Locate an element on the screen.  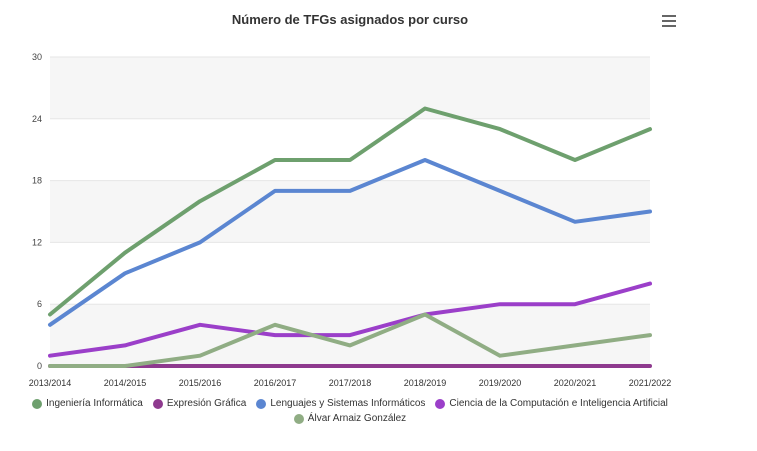
x-tick-label: 2017/2018 is located at coordinates (350, 383).